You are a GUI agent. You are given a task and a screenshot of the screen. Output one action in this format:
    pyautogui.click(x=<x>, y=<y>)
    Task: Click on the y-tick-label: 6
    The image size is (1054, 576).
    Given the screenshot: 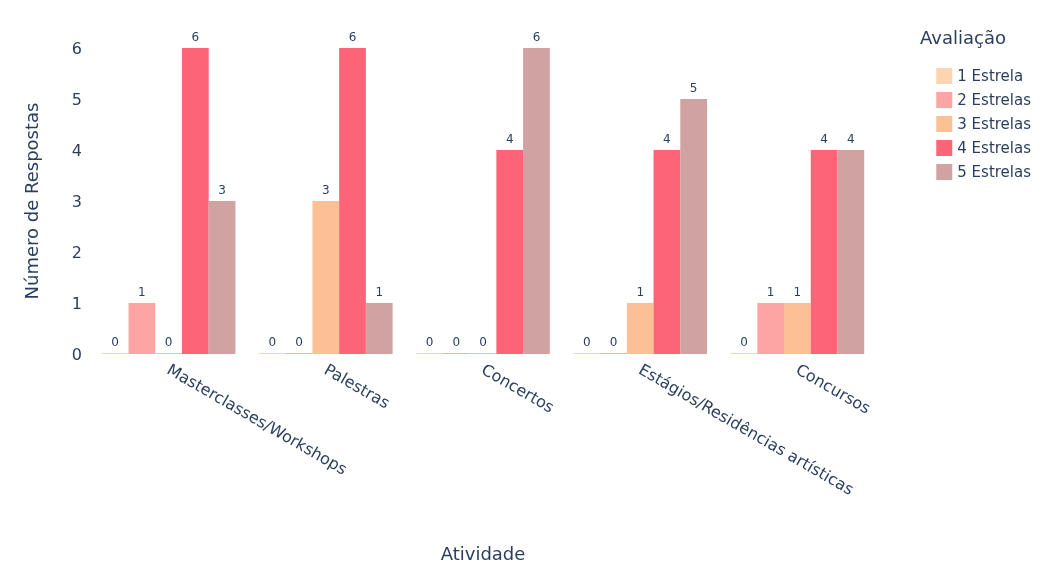 What is the action you would take?
    pyautogui.click(x=76, y=48)
    